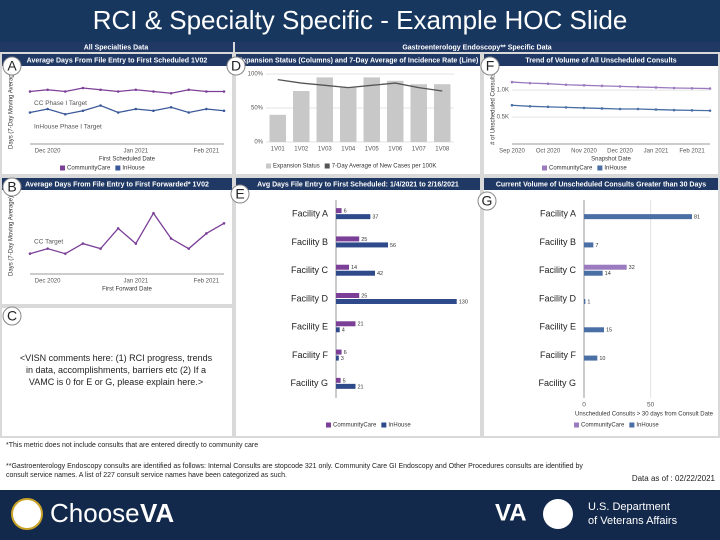  What do you see at coordinates (651, 405) in the screenshot?
I see `x-tick-label: 50` at bounding box center [651, 405].